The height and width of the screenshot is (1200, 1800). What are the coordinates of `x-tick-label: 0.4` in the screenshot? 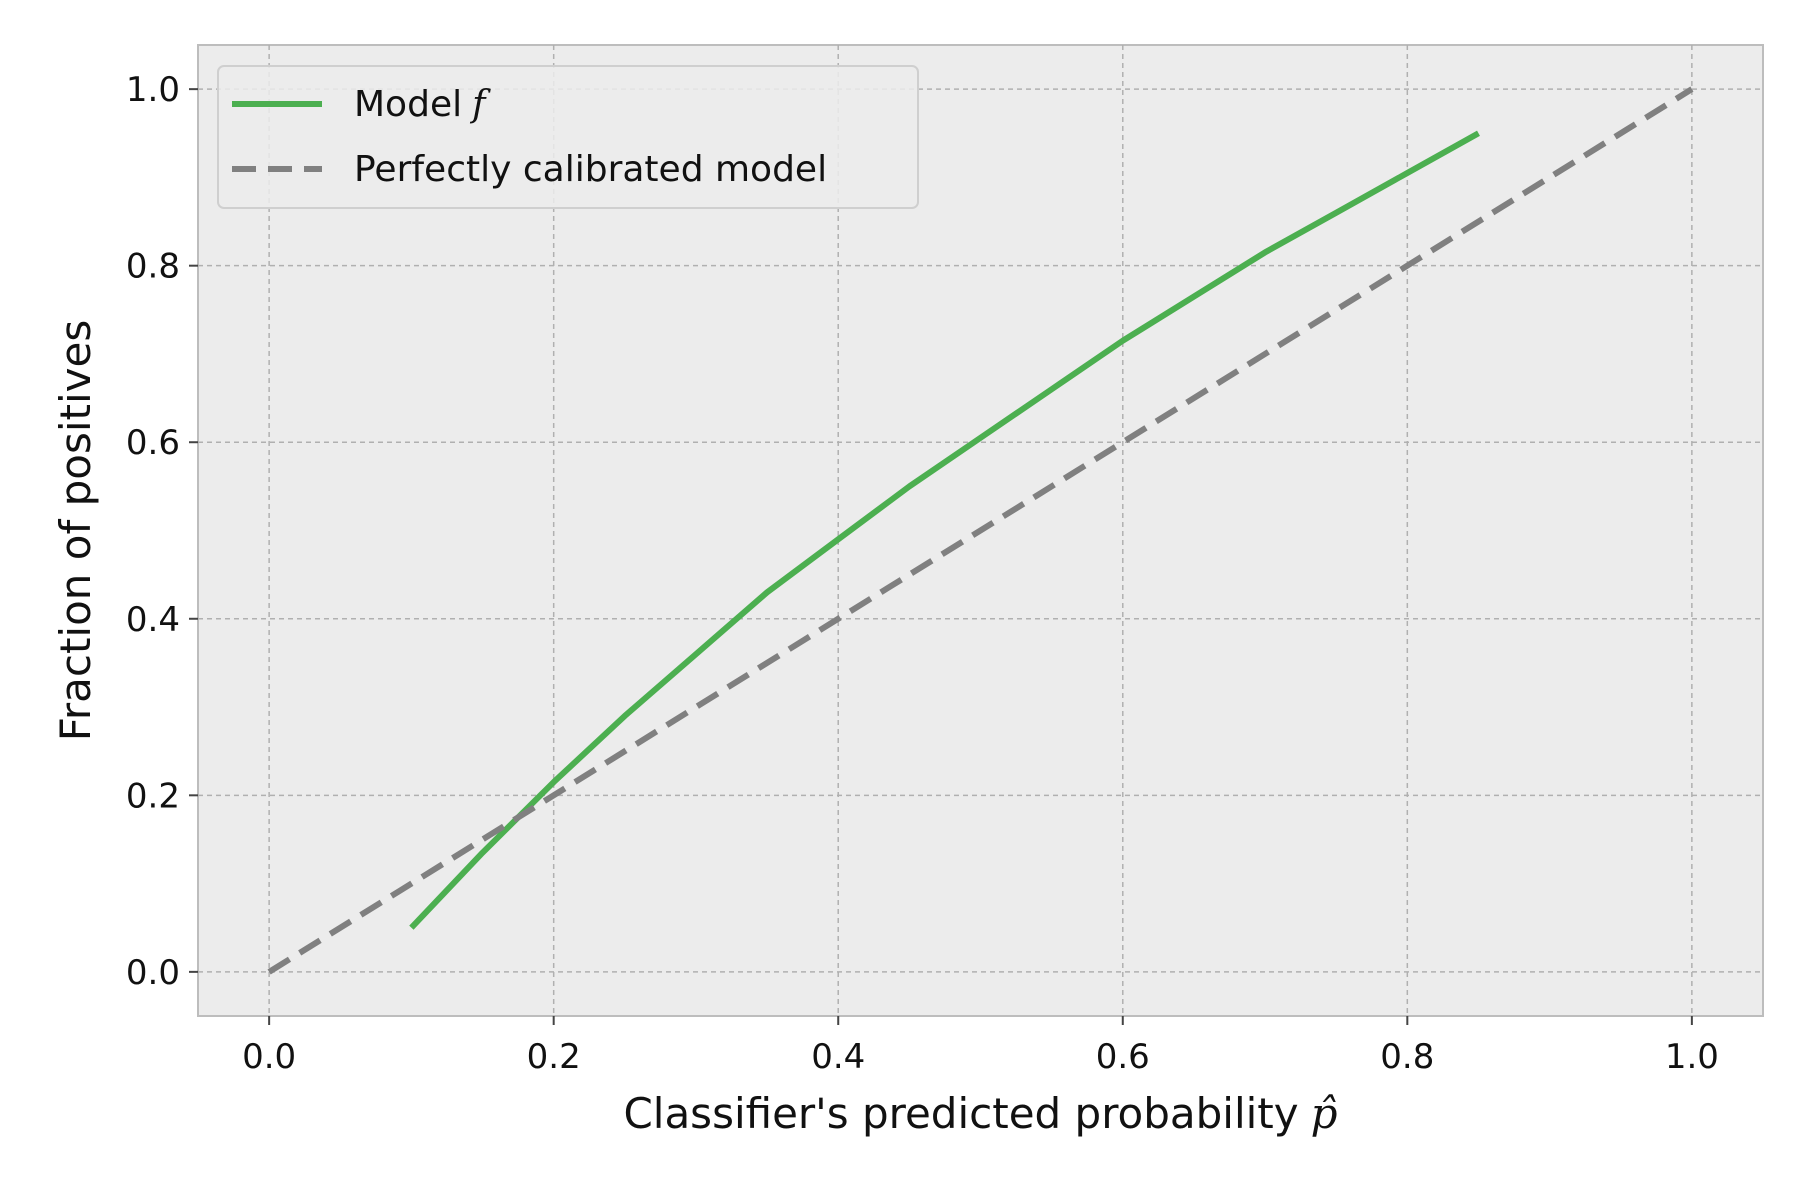 It's located at (838, 1057).